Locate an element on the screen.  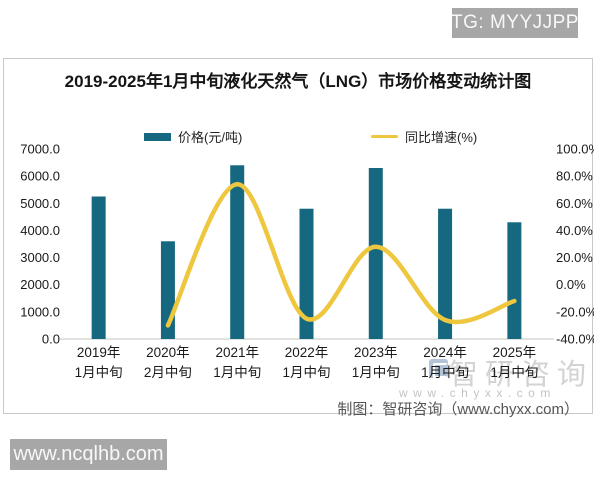
growth-line-swatch-icon is located at coordinates (384, 136).